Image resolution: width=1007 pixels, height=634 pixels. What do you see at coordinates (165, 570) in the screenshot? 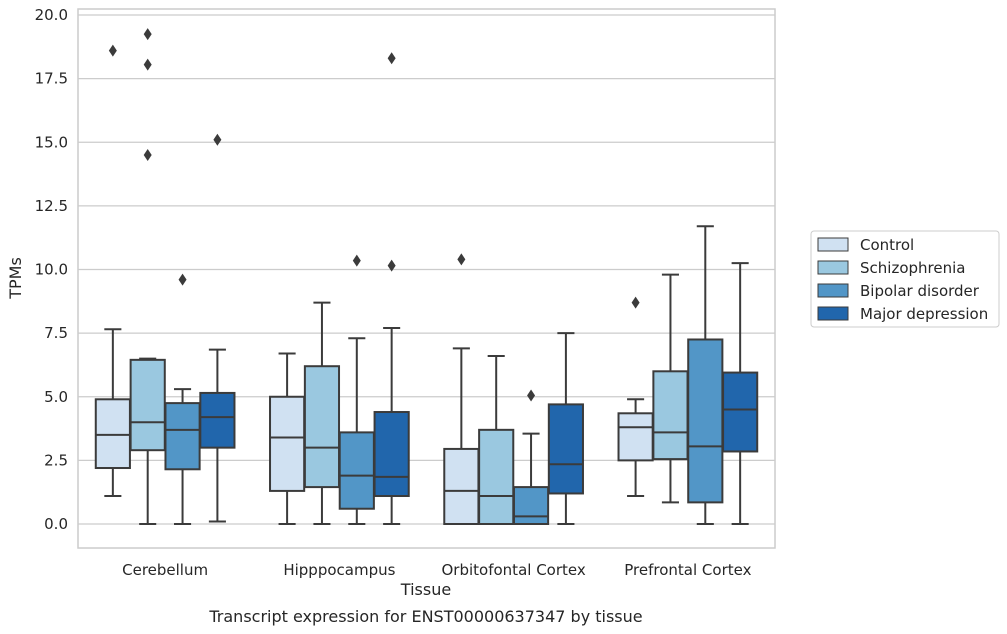
I see `x-tick-label: Cerebellum` at bounding box center [165, 570].